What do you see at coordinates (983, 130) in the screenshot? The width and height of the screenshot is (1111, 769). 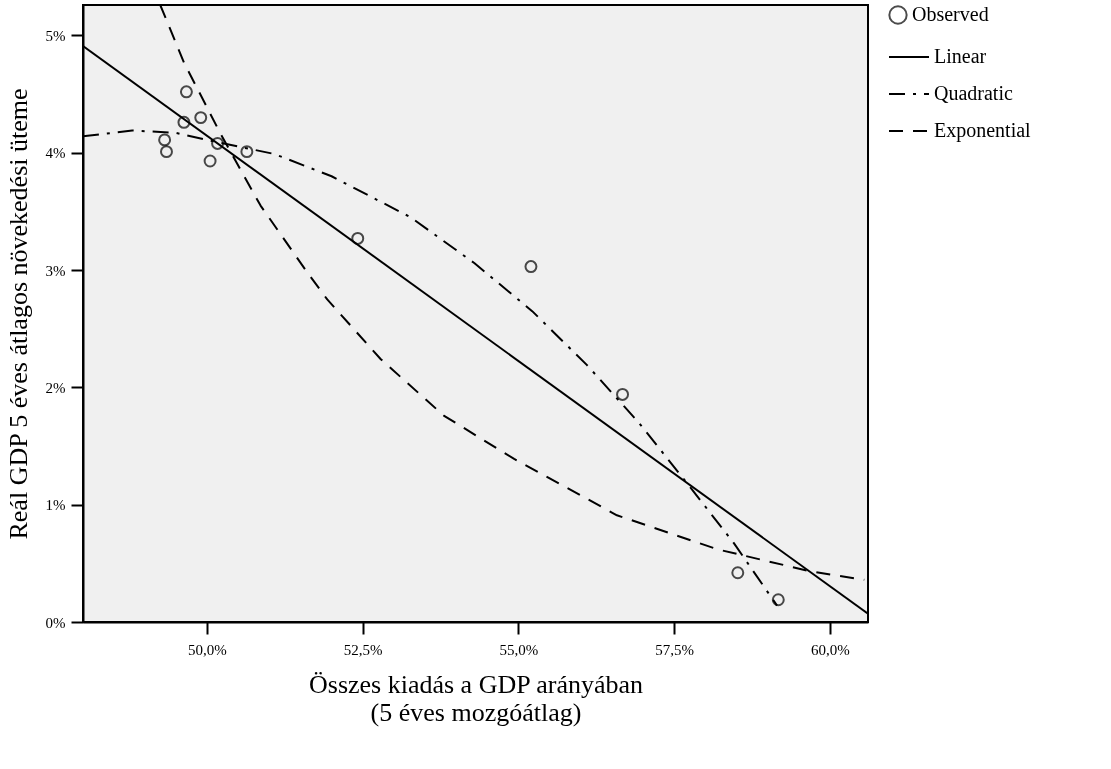 I see `legend-label: Exponential` at bounding box center [983, 130].